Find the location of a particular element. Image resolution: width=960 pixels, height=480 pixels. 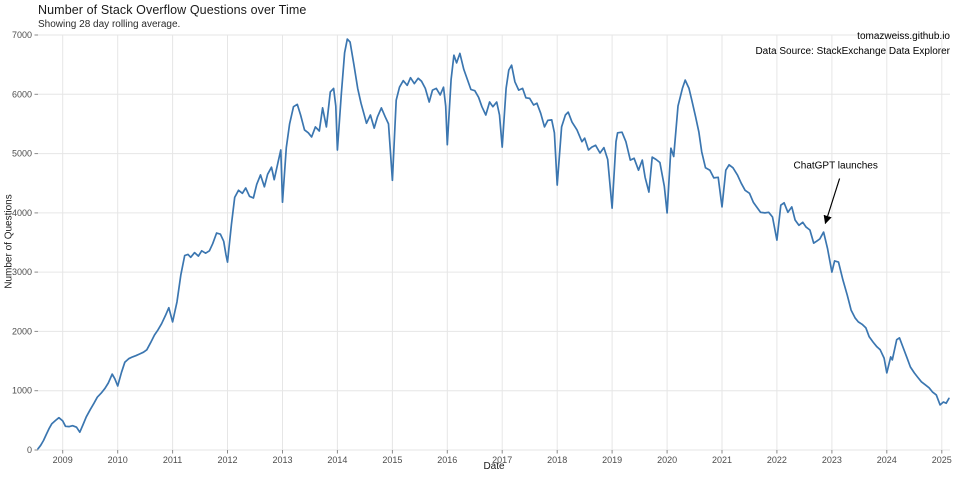

data-source-credit: Data Source: StackExchange Data Explorer is located at coordinates (852, 51).